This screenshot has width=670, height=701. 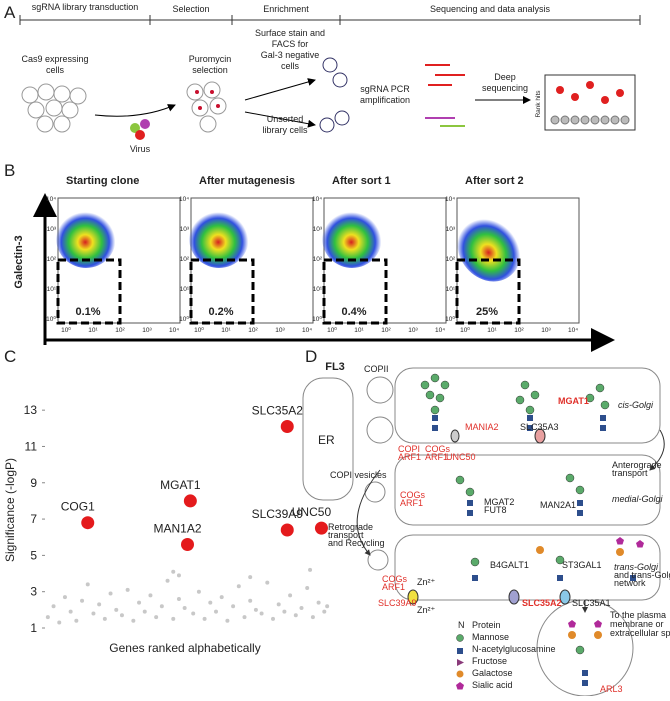 I want to click on label: SLC35A1, so click(x=591, y=603).